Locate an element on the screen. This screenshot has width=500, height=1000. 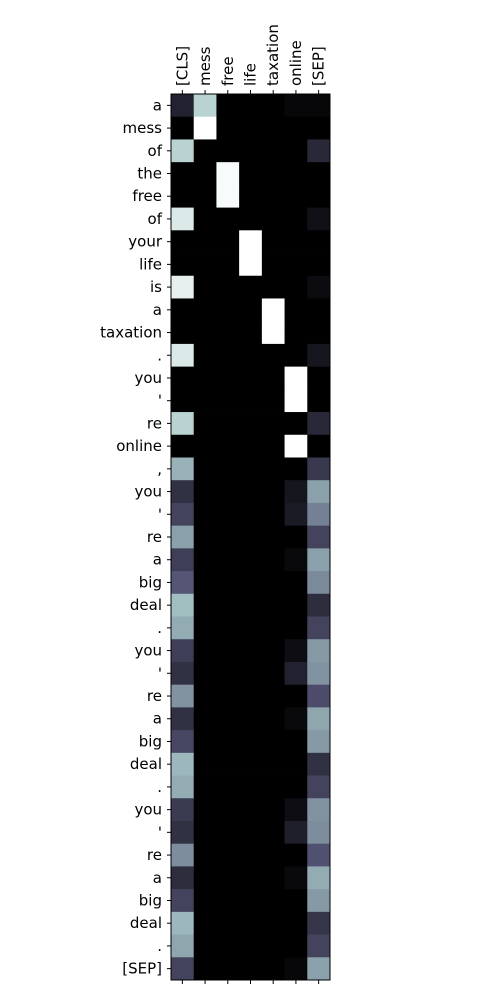
y-tick-label: free is located at coordinates (147, 196).